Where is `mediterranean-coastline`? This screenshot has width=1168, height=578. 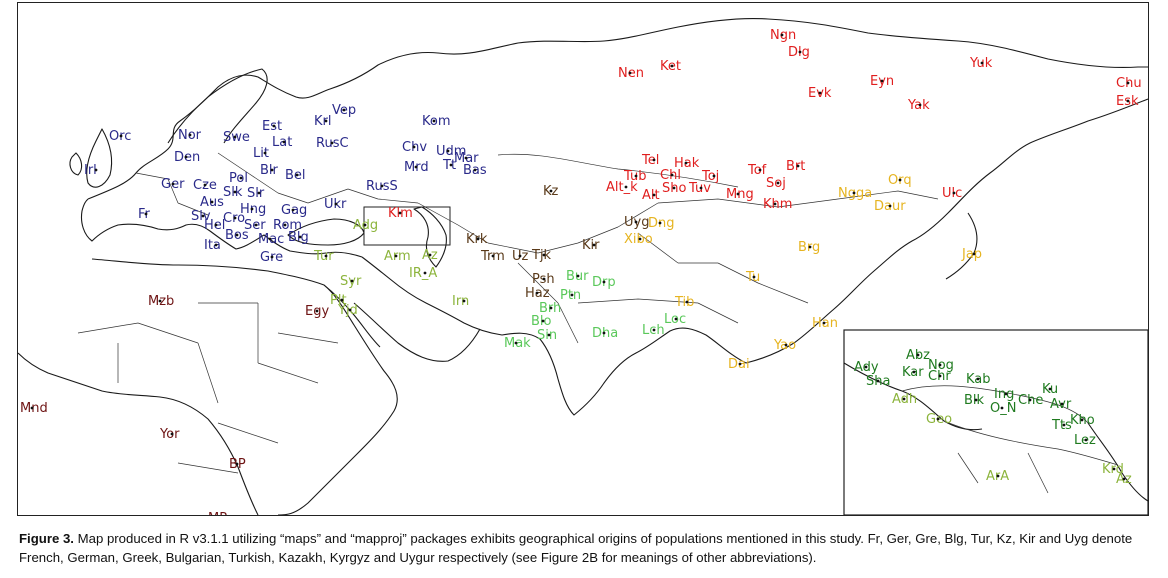
mediterranean-coastline is located at coordinates (221, 228).